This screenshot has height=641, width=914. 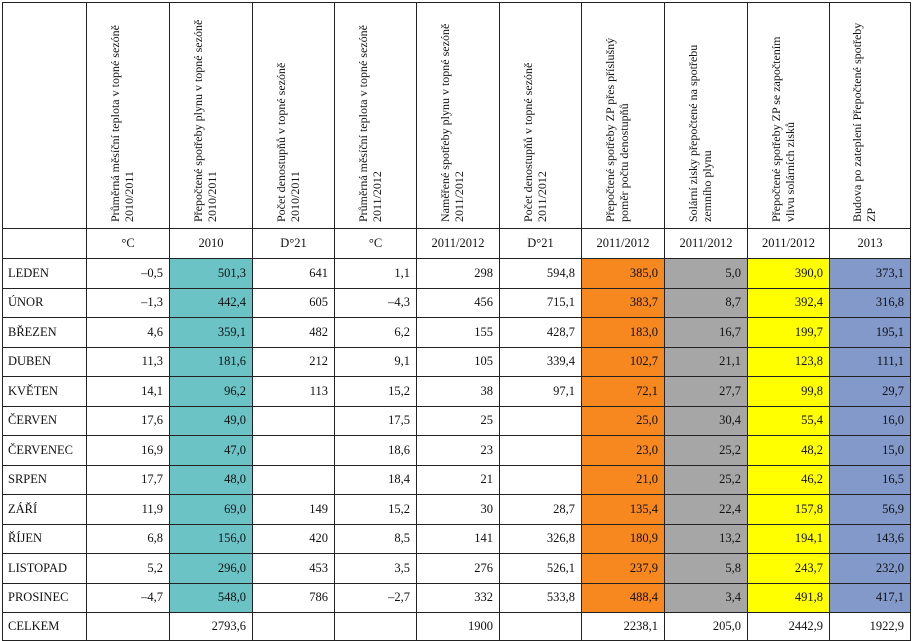 I want to click on value-cell: 25,2, so click(x=706, y=450).